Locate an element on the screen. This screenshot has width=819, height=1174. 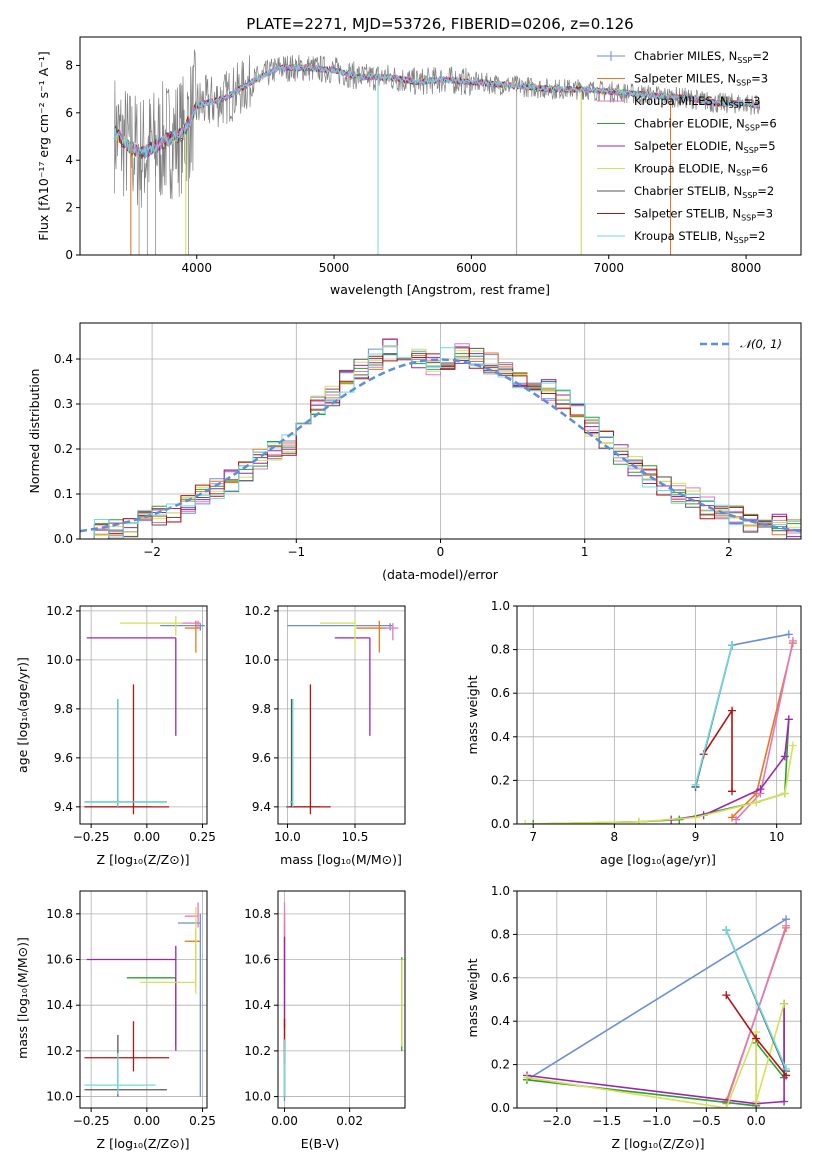
residual-ylabel: Normed distribution is located at coordinates (34, 431).